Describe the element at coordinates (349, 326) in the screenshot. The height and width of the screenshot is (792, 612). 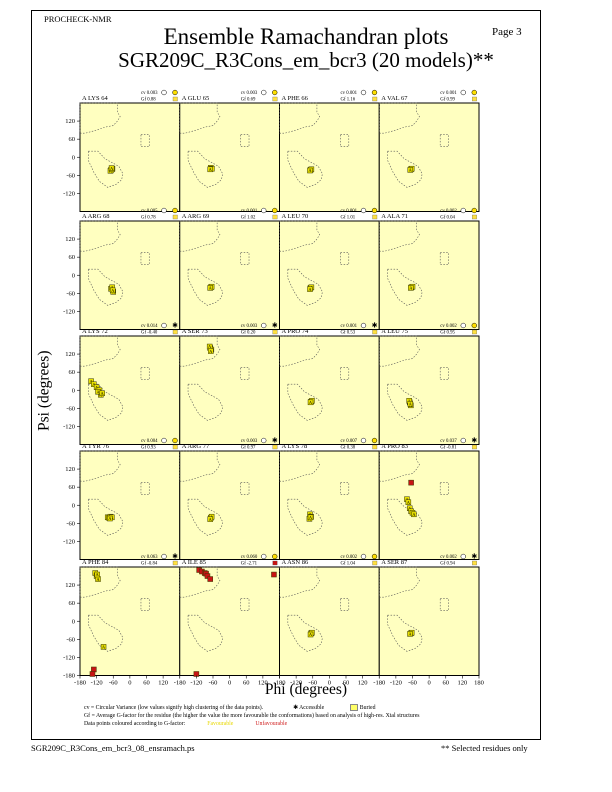
I see `cv-value: cv 0.001` at that location.